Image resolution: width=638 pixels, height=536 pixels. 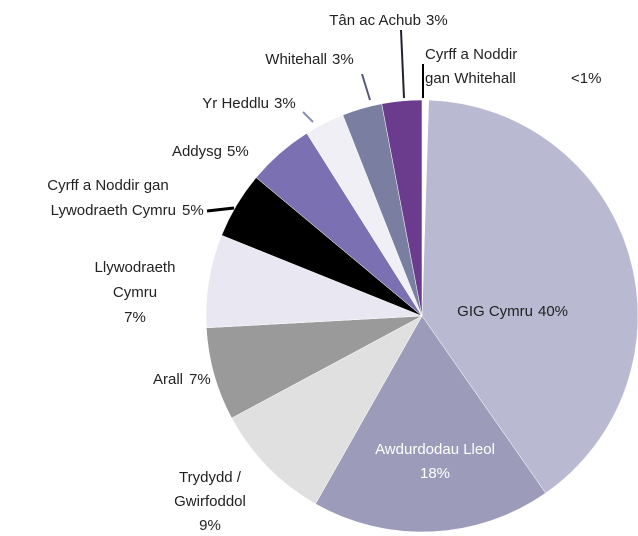 What do you see at coordinates (470, 78) in the screenshot?
I see `slice-label: gan Whitehall` at bounding box center [470, 78].